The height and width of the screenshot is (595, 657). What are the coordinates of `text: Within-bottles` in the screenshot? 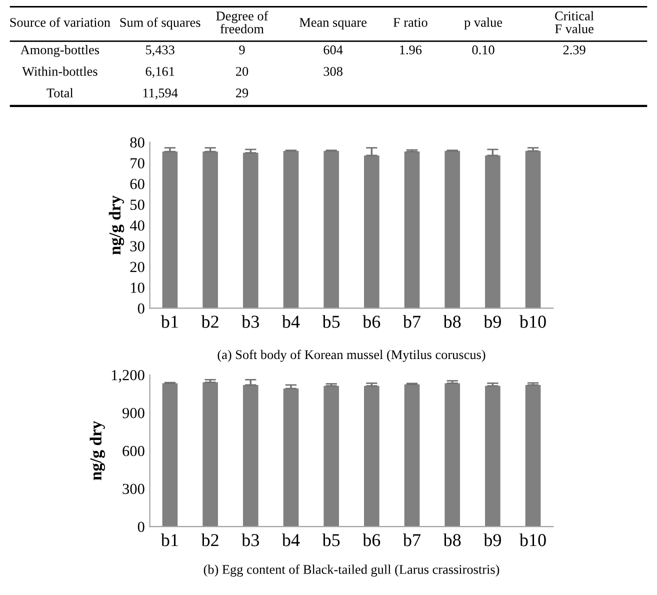 It's located at (60, 71).